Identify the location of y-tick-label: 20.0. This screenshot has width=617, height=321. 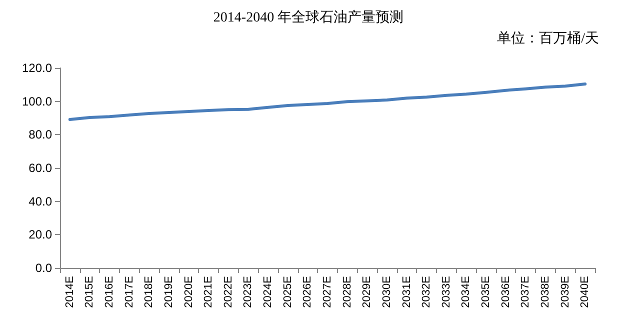
(40, 235).